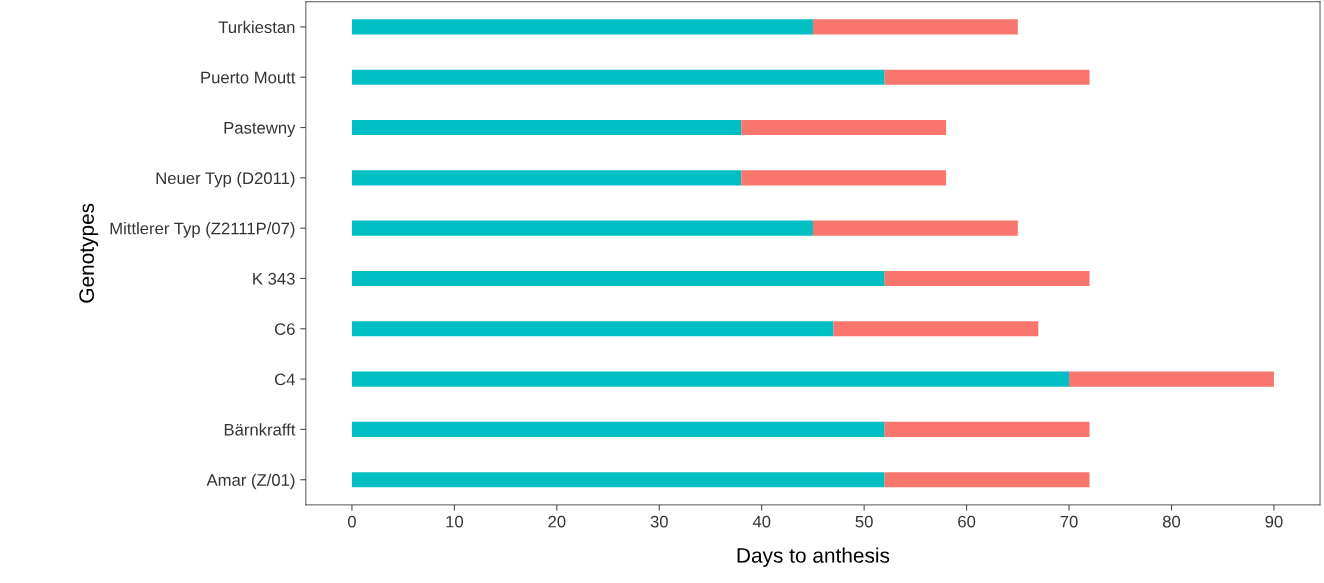 The width and height of the screenshot is (1324, 583). What do you see at coordinates (967, 521) in the screenshot?
I see `x-tick-label: 60` at bounding box center [967, 521].